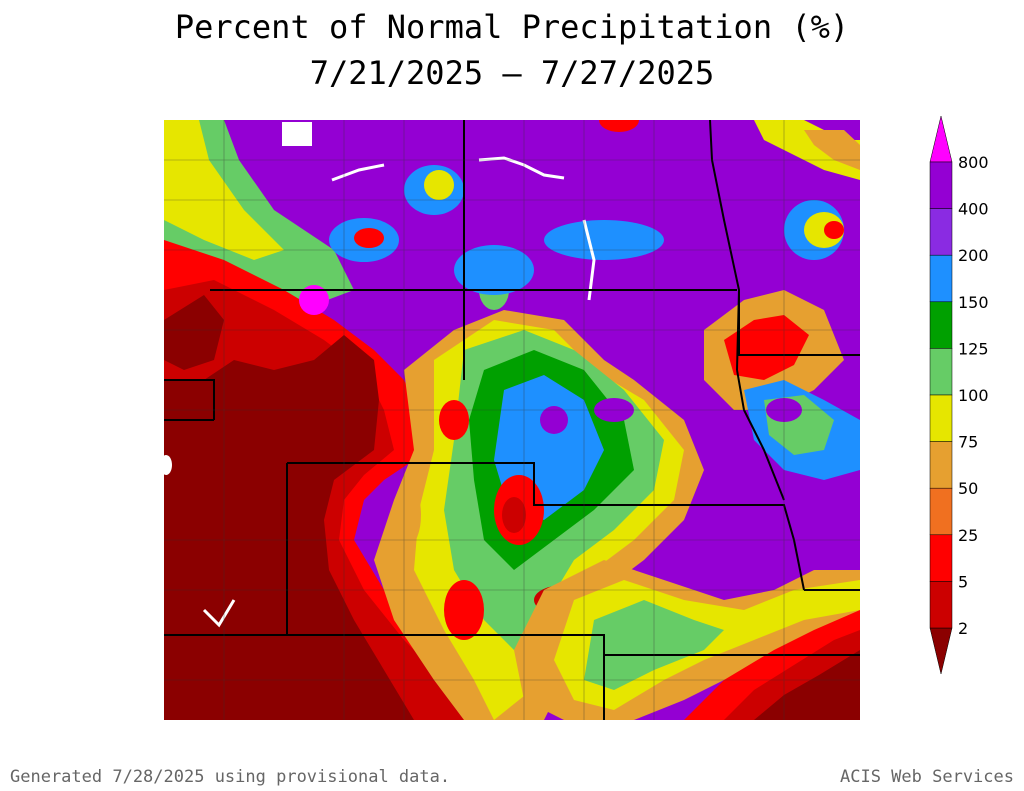 The image size is (1024, 791). Describe the element at coordinates (973, 302) in the screenshot. I see `legend-label: 150` at that location.